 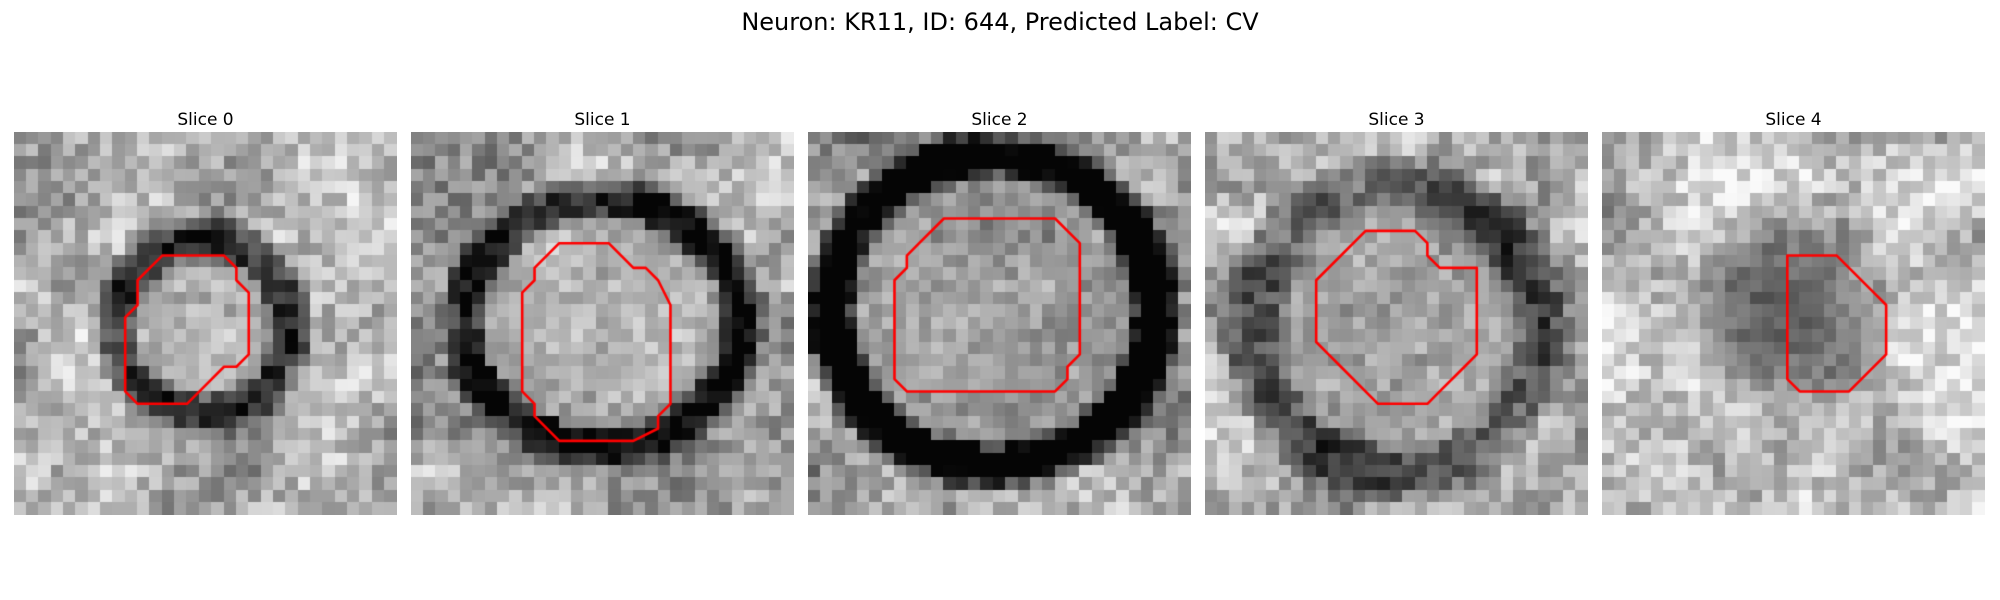 What do you see at coordinates (999, 120) in the screenshot?
I see `slice-title: Slice 2` at bounding box center [999, 120].